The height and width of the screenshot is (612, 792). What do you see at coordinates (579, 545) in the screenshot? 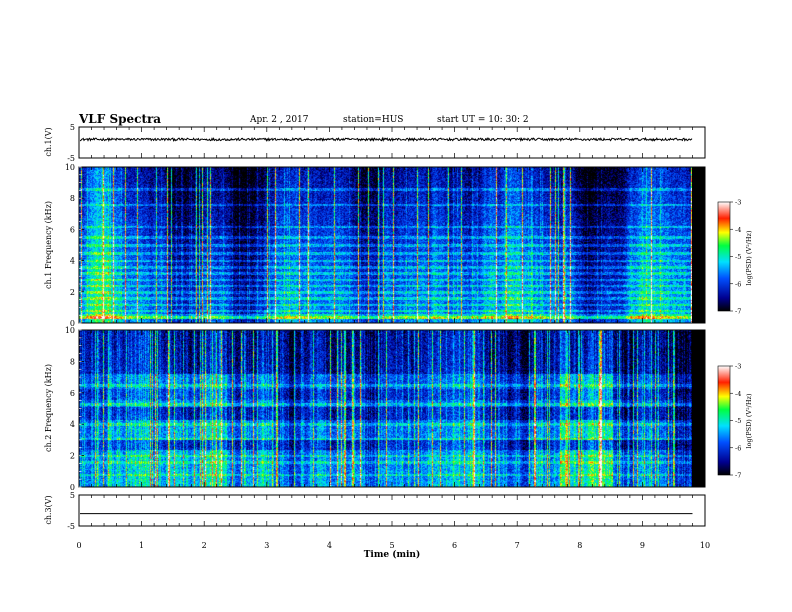
I see `x-tick-label: 8` at bounding box center [579, 545].